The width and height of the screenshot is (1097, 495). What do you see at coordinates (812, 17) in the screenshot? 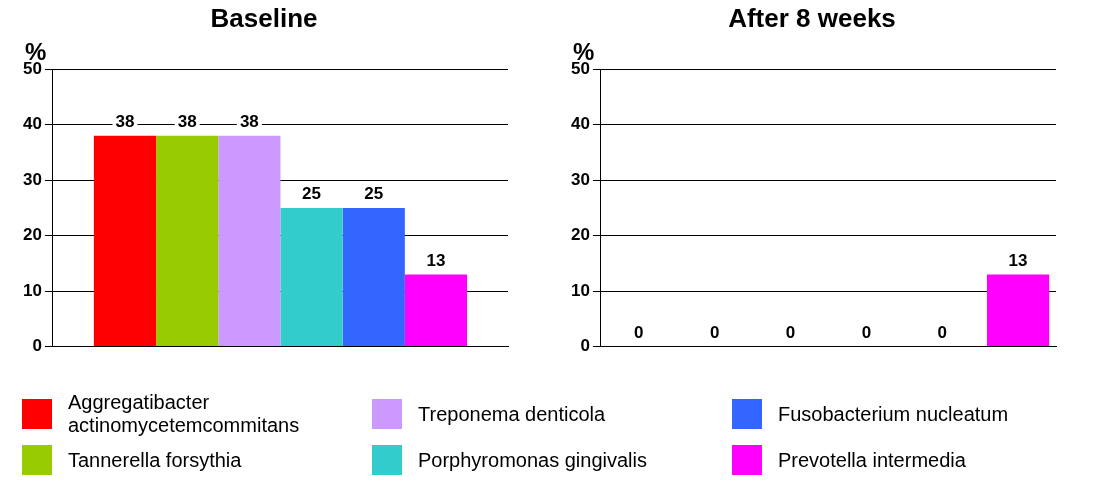
I see `chart-title: After 8 weeks` at bounding box center [812, 17].